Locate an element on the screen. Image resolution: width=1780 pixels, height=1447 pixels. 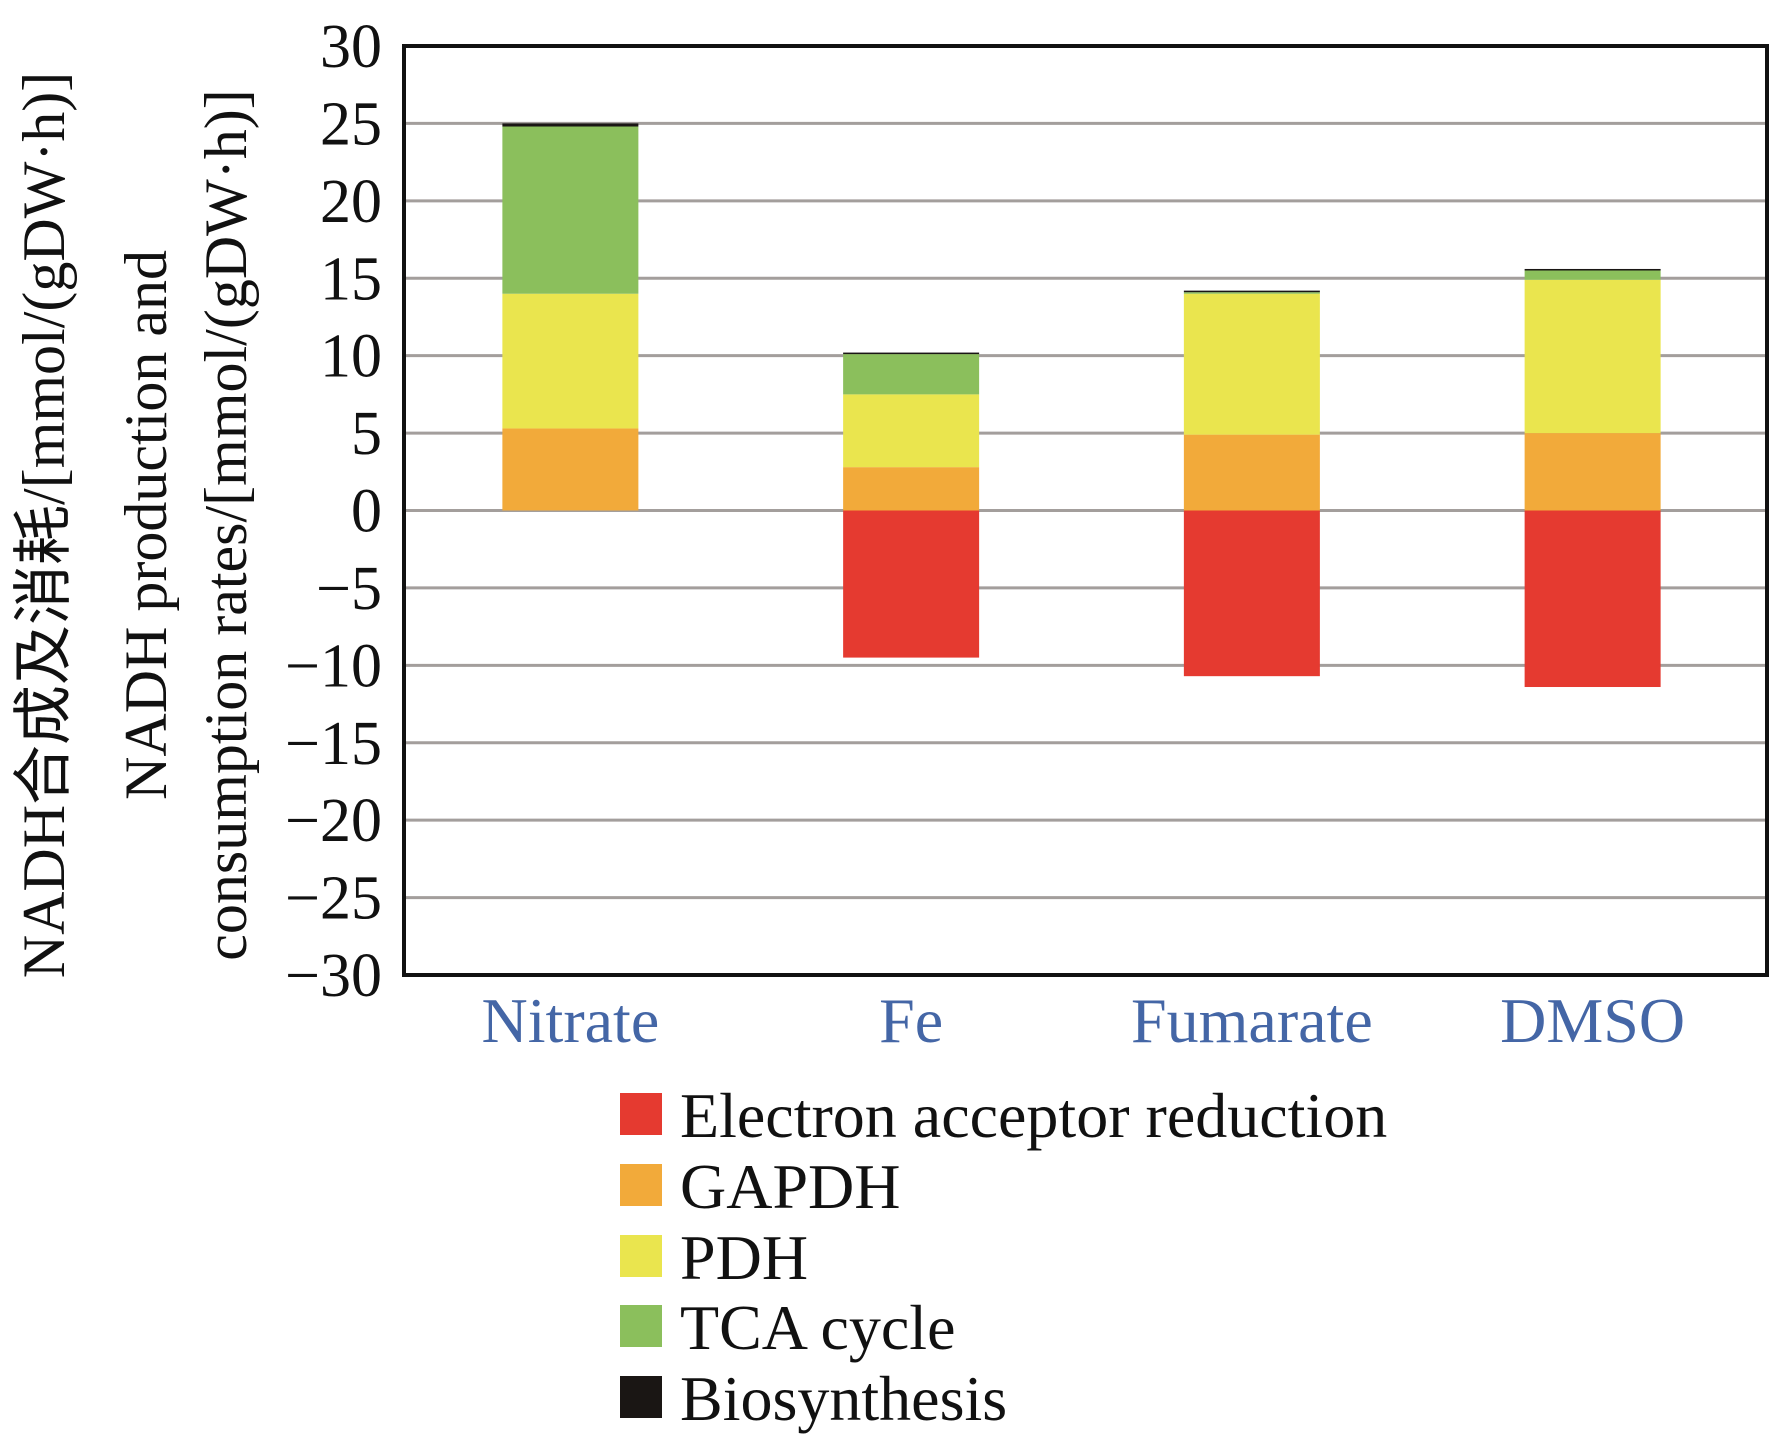
y-tick-label: −30 is located at coordinates (333, 976).